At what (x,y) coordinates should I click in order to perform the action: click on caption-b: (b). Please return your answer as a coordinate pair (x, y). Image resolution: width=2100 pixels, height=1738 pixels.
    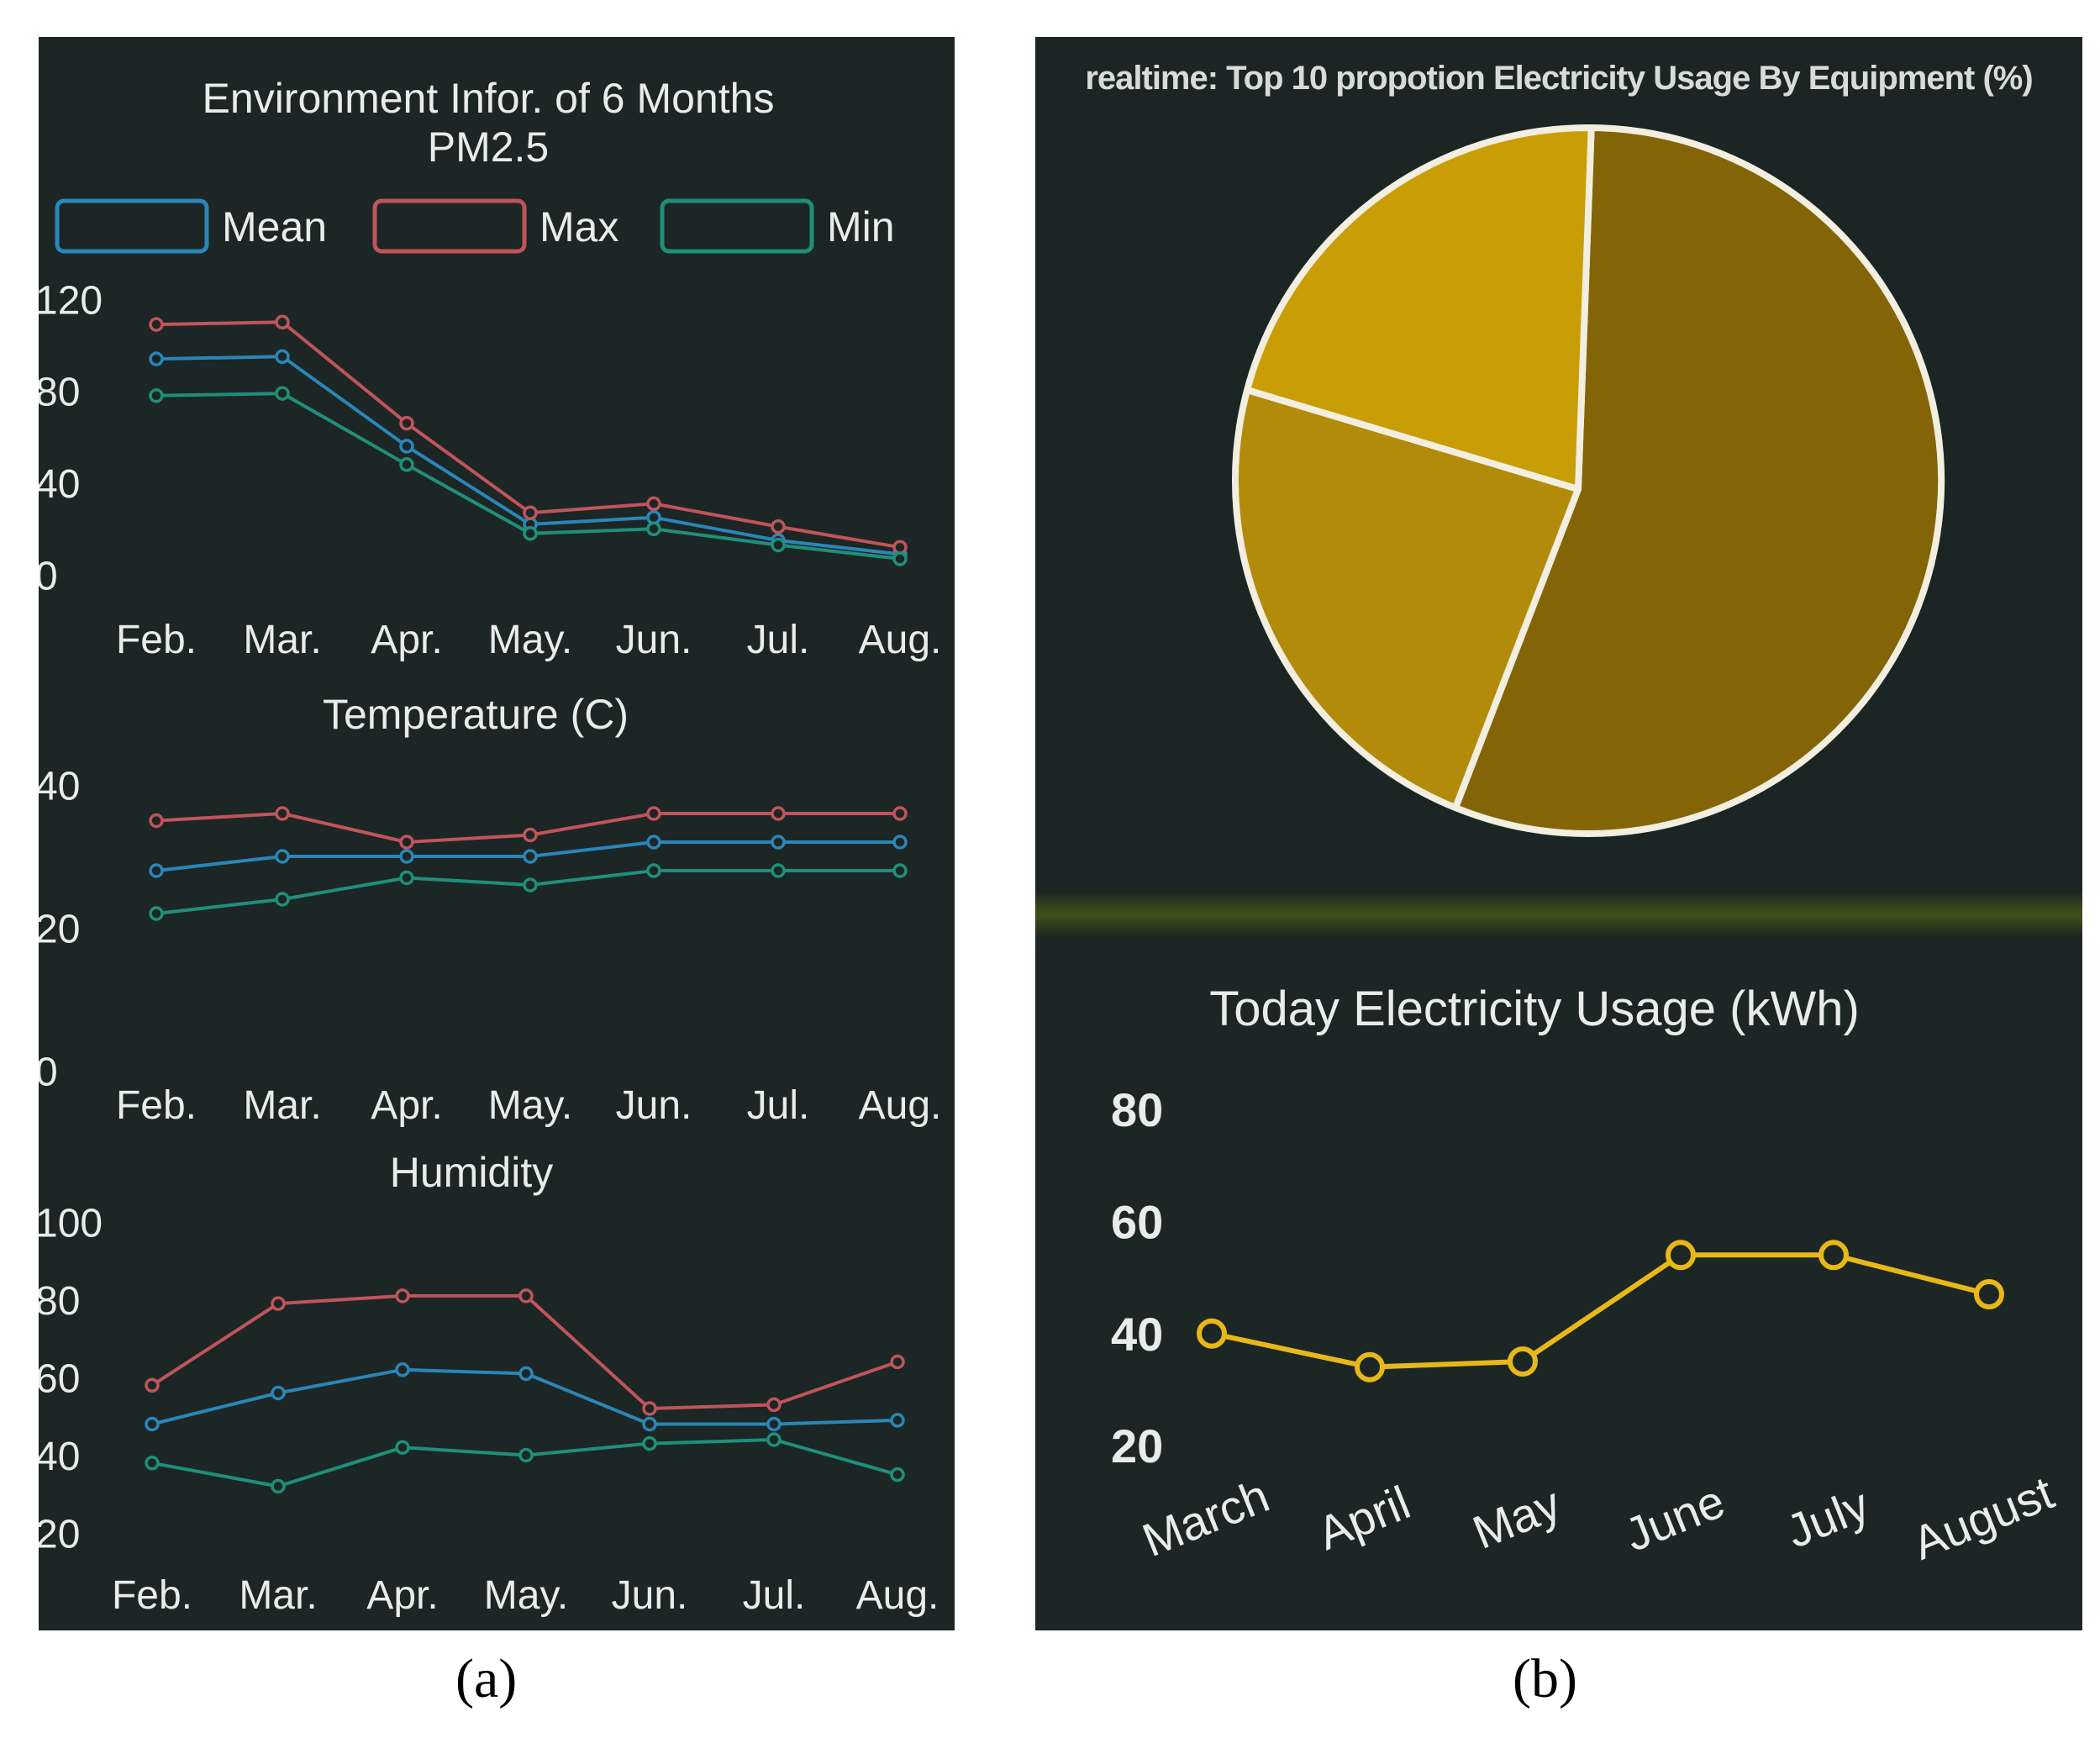
    Looking at the image, I should click on (1545, 1678).